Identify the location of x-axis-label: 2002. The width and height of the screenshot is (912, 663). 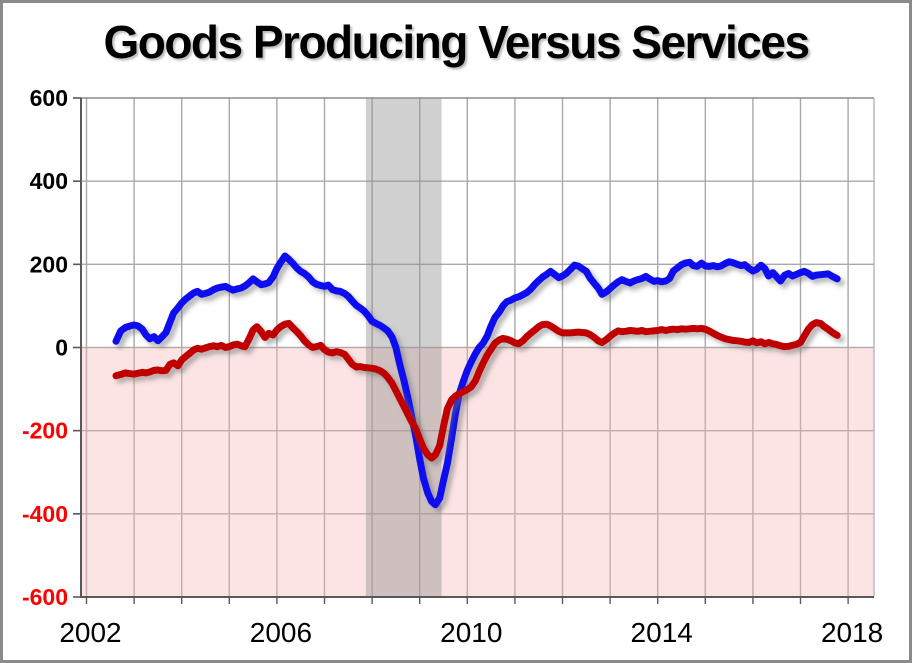
(90, 632).